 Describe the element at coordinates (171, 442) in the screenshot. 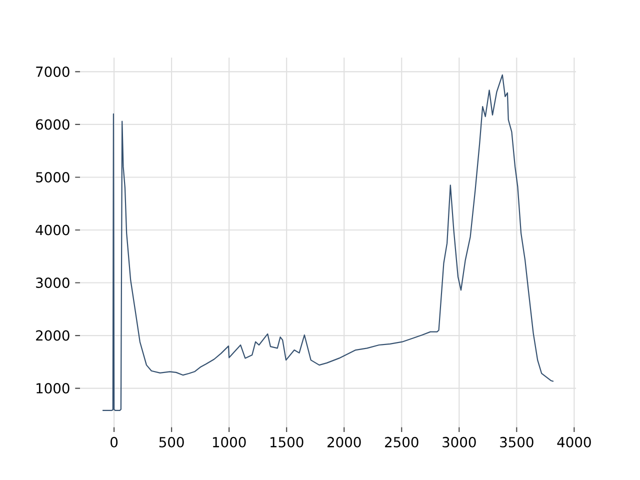

I see `x-tick-label: 500` at that location.